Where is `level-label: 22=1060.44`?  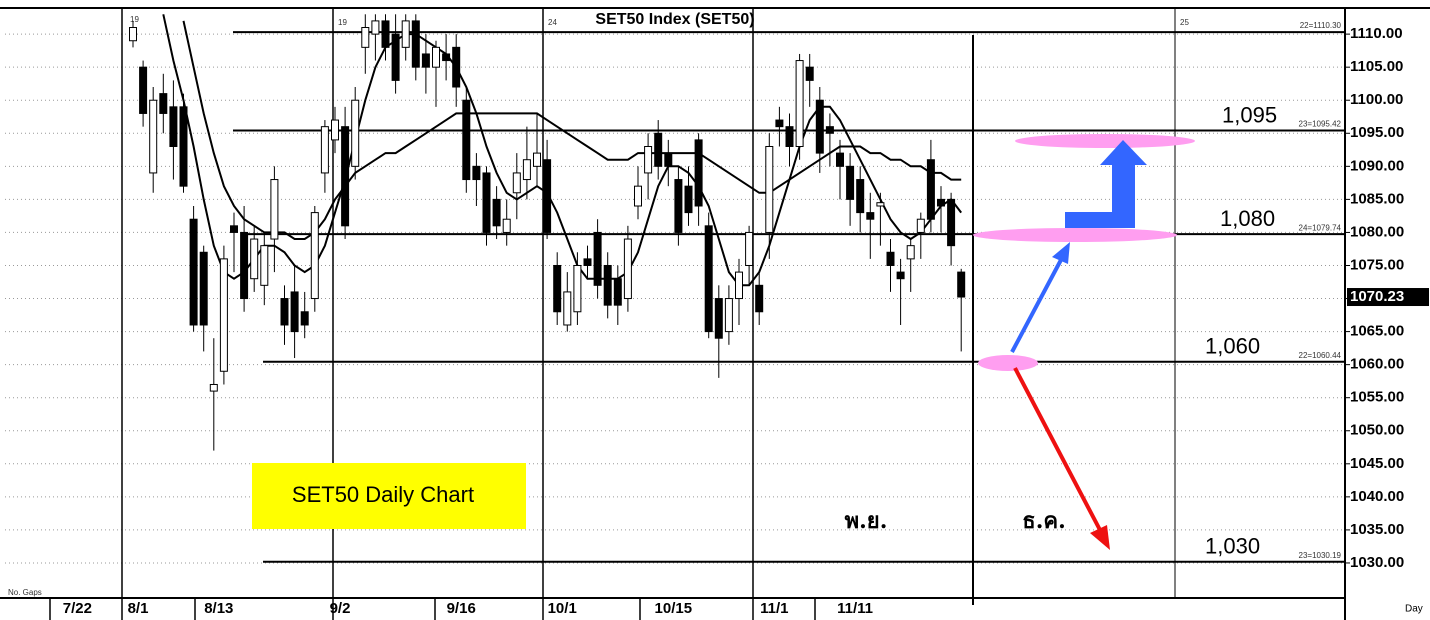 level-label: 22=1060.44 is located at coordinates (1320, 355).